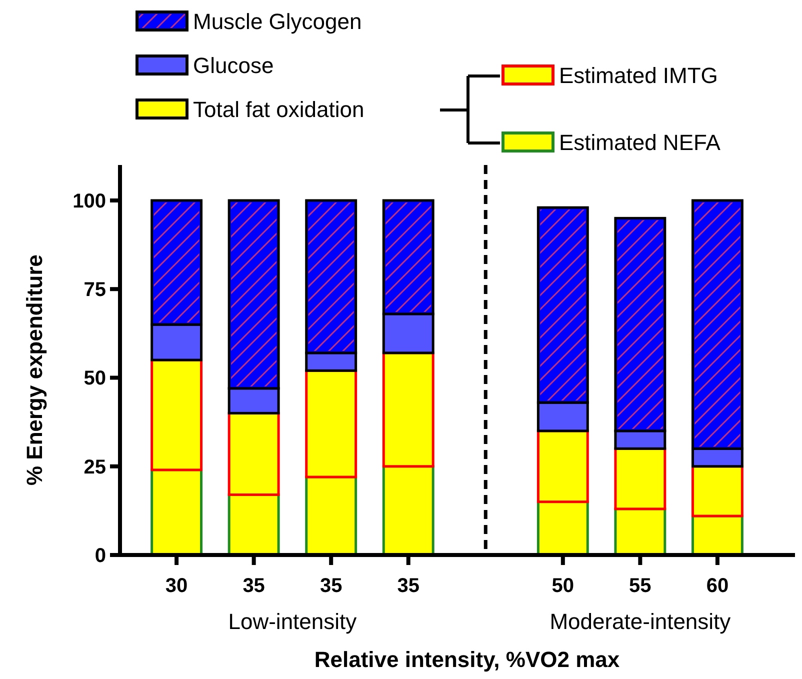 The width and height of the screenshot is (802, 679). What do you see at coordinates (95, 379) in the screenshot?
I see `y-tick-label: 50` at bounding box center [95, 379].